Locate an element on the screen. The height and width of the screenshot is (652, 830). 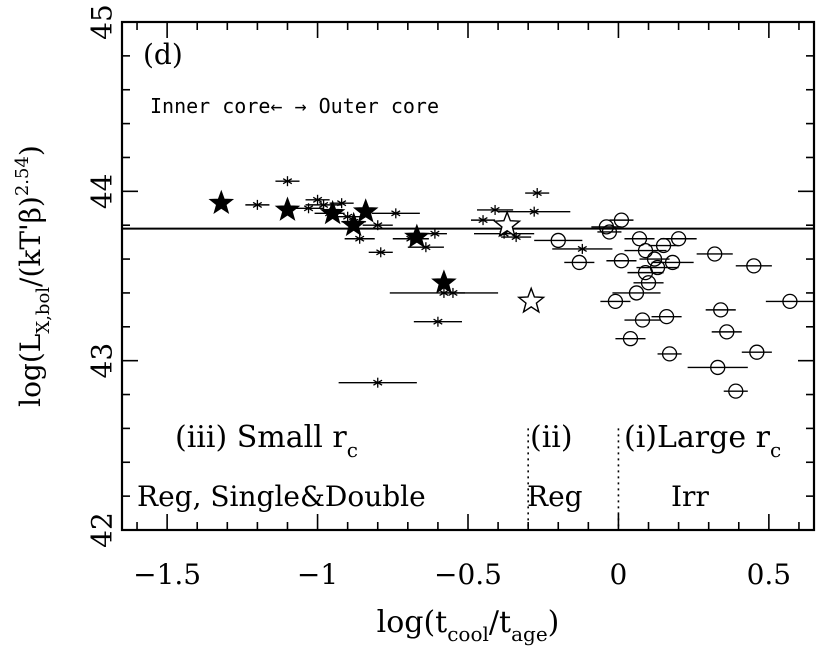
x-axis-label: log(tcool/tage) is located at coordinates (468, 625).